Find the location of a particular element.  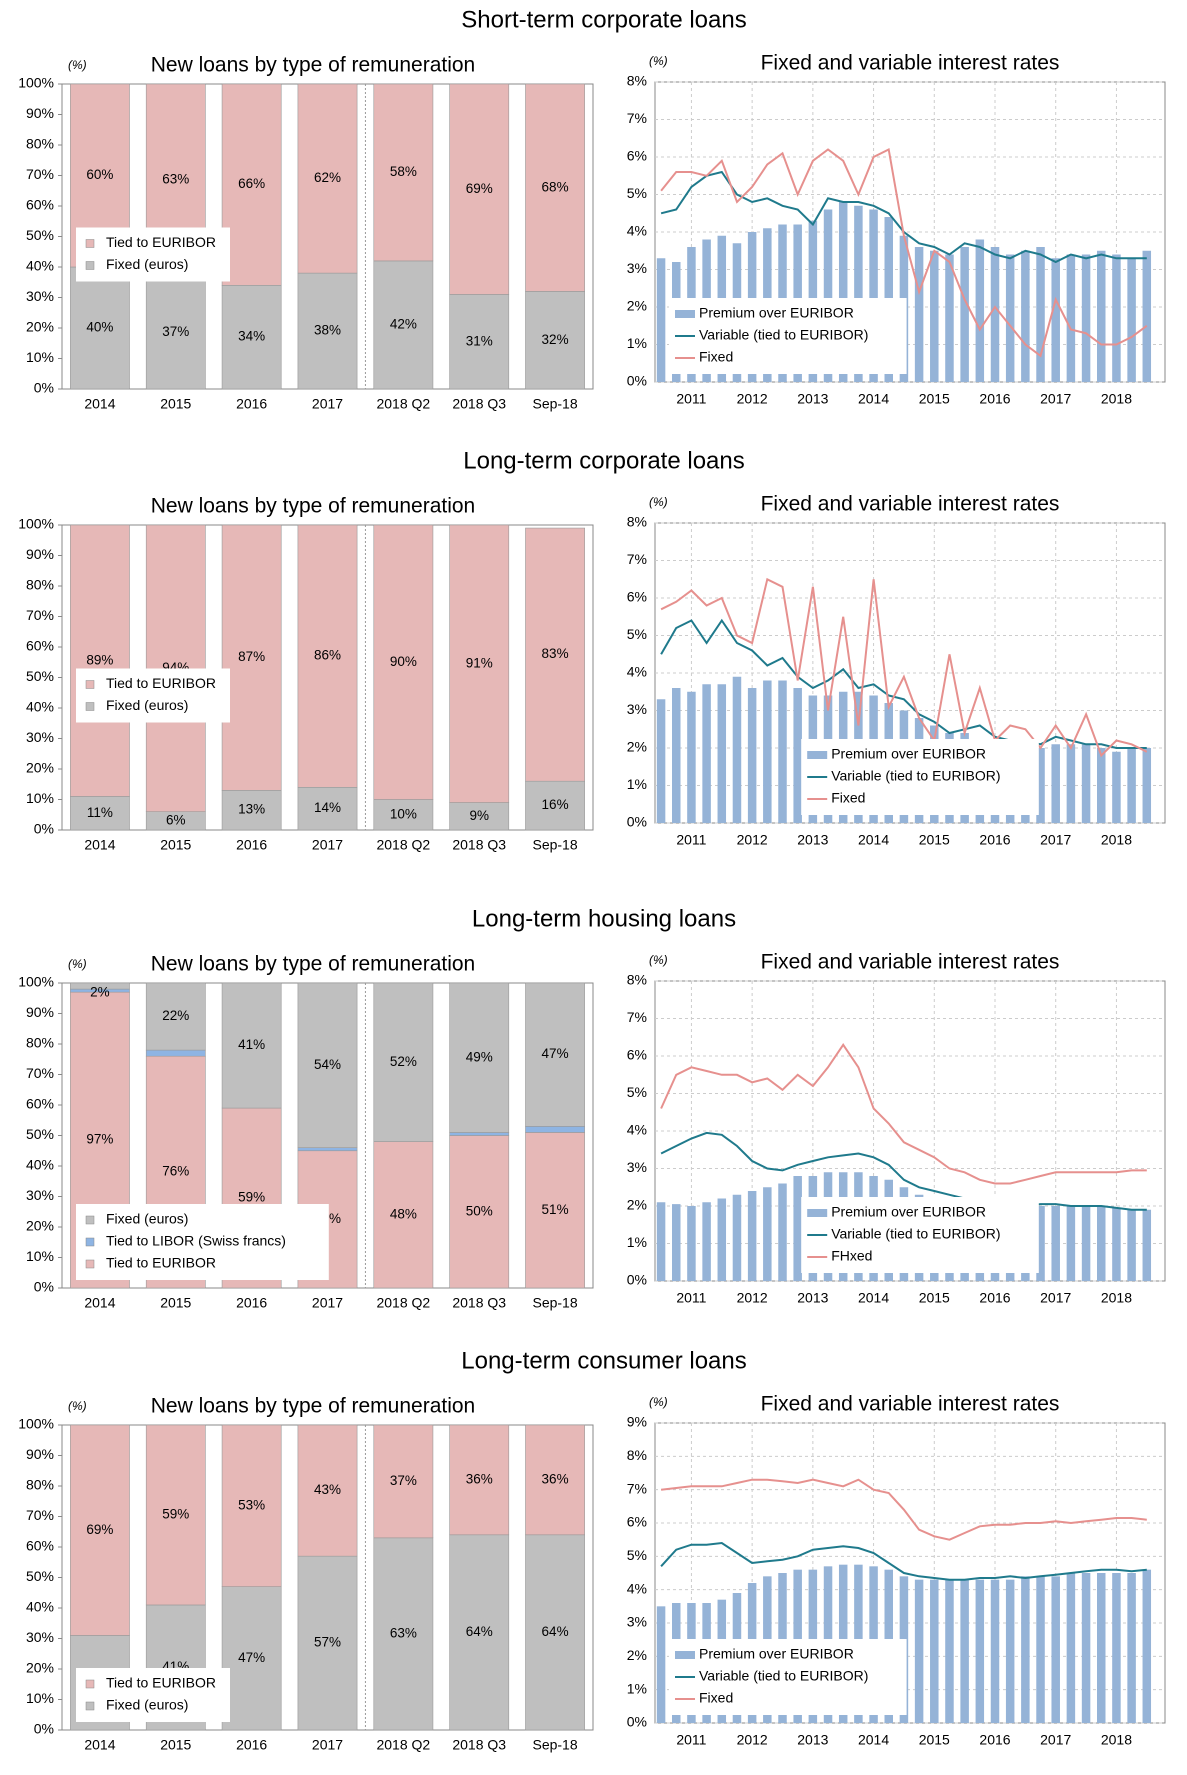

x-tick-label: 2018 Q2 is located at coordinates (403, 845).